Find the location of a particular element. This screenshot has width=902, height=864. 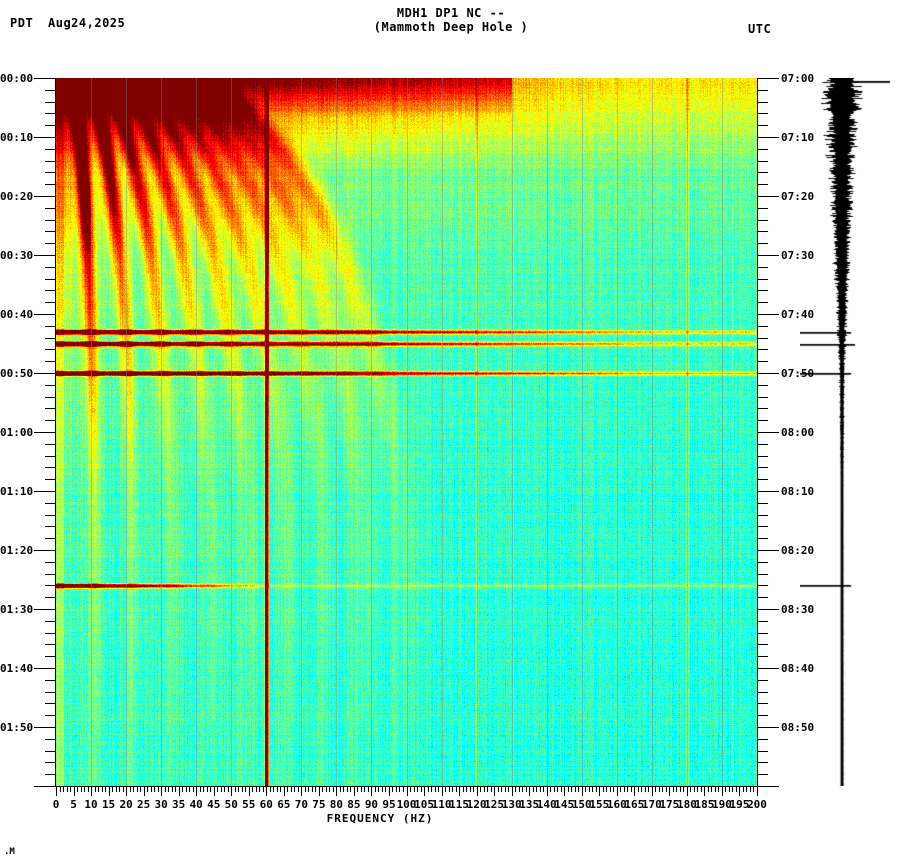

corner-mark: .M is located at coordinates (9, 852).